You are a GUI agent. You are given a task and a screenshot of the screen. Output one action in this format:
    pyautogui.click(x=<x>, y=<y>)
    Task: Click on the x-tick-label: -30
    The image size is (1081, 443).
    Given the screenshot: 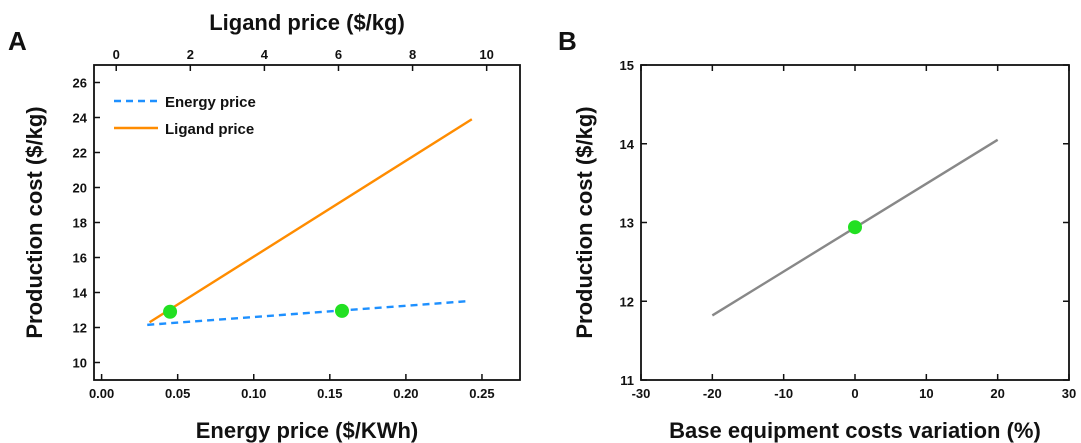 What is the action you would take?
    pyautogui.click(x=641, y=393)
    